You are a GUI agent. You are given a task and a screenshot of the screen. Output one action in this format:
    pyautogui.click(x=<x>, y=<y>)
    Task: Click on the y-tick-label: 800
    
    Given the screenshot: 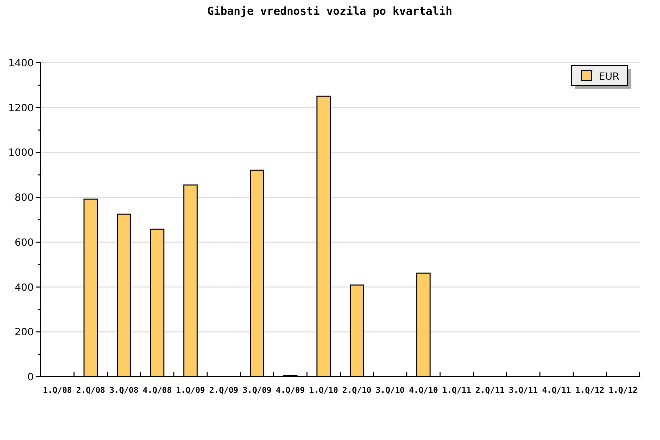 What is the action you would take?
    pyautogui.click(x=24, y=198)
    